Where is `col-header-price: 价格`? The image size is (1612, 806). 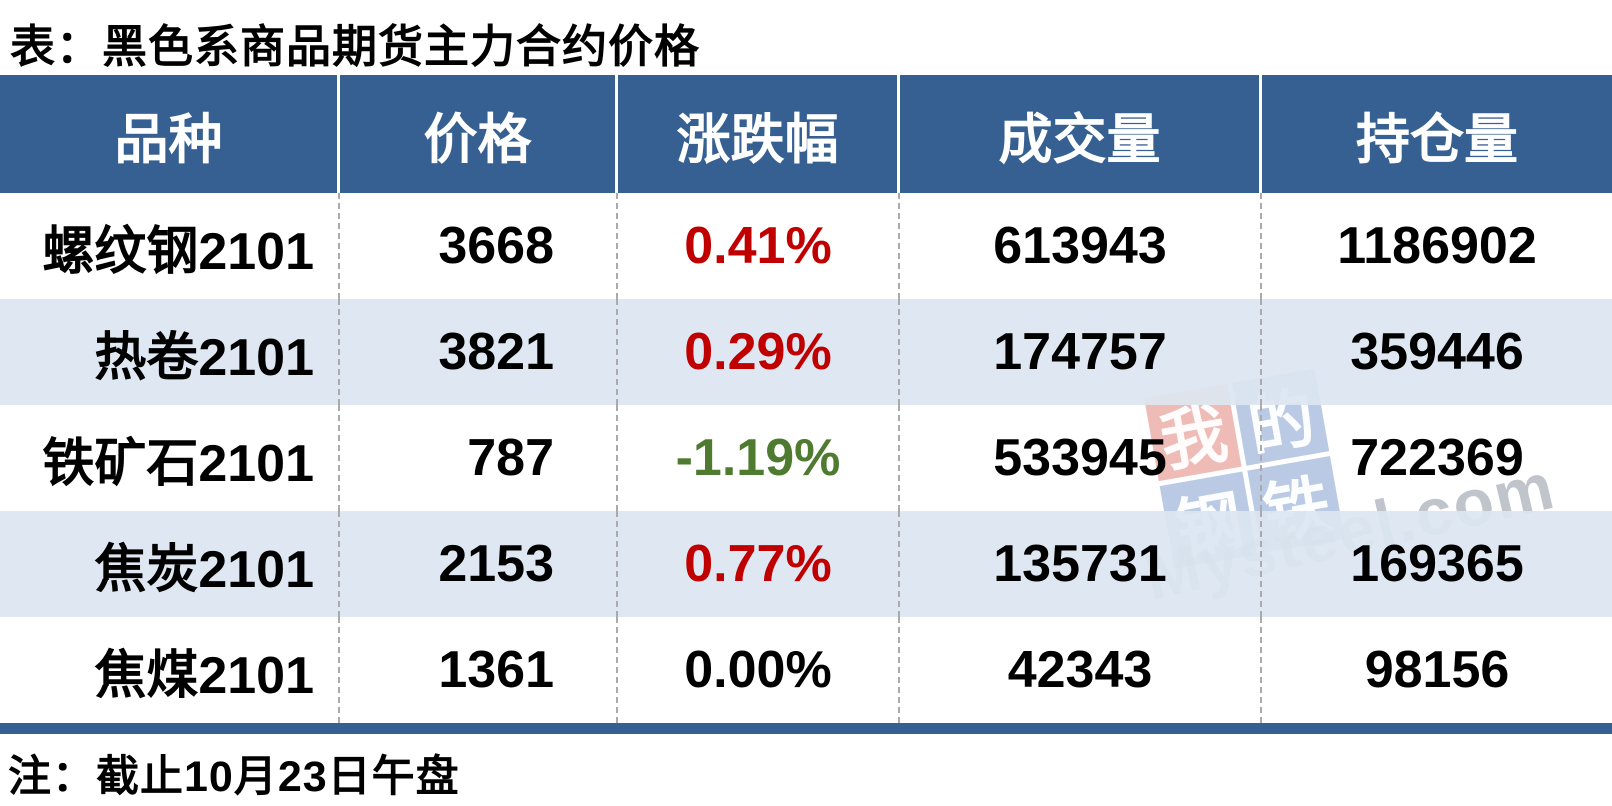 col-header-price: 价格 is located at coordinates (479, 134).